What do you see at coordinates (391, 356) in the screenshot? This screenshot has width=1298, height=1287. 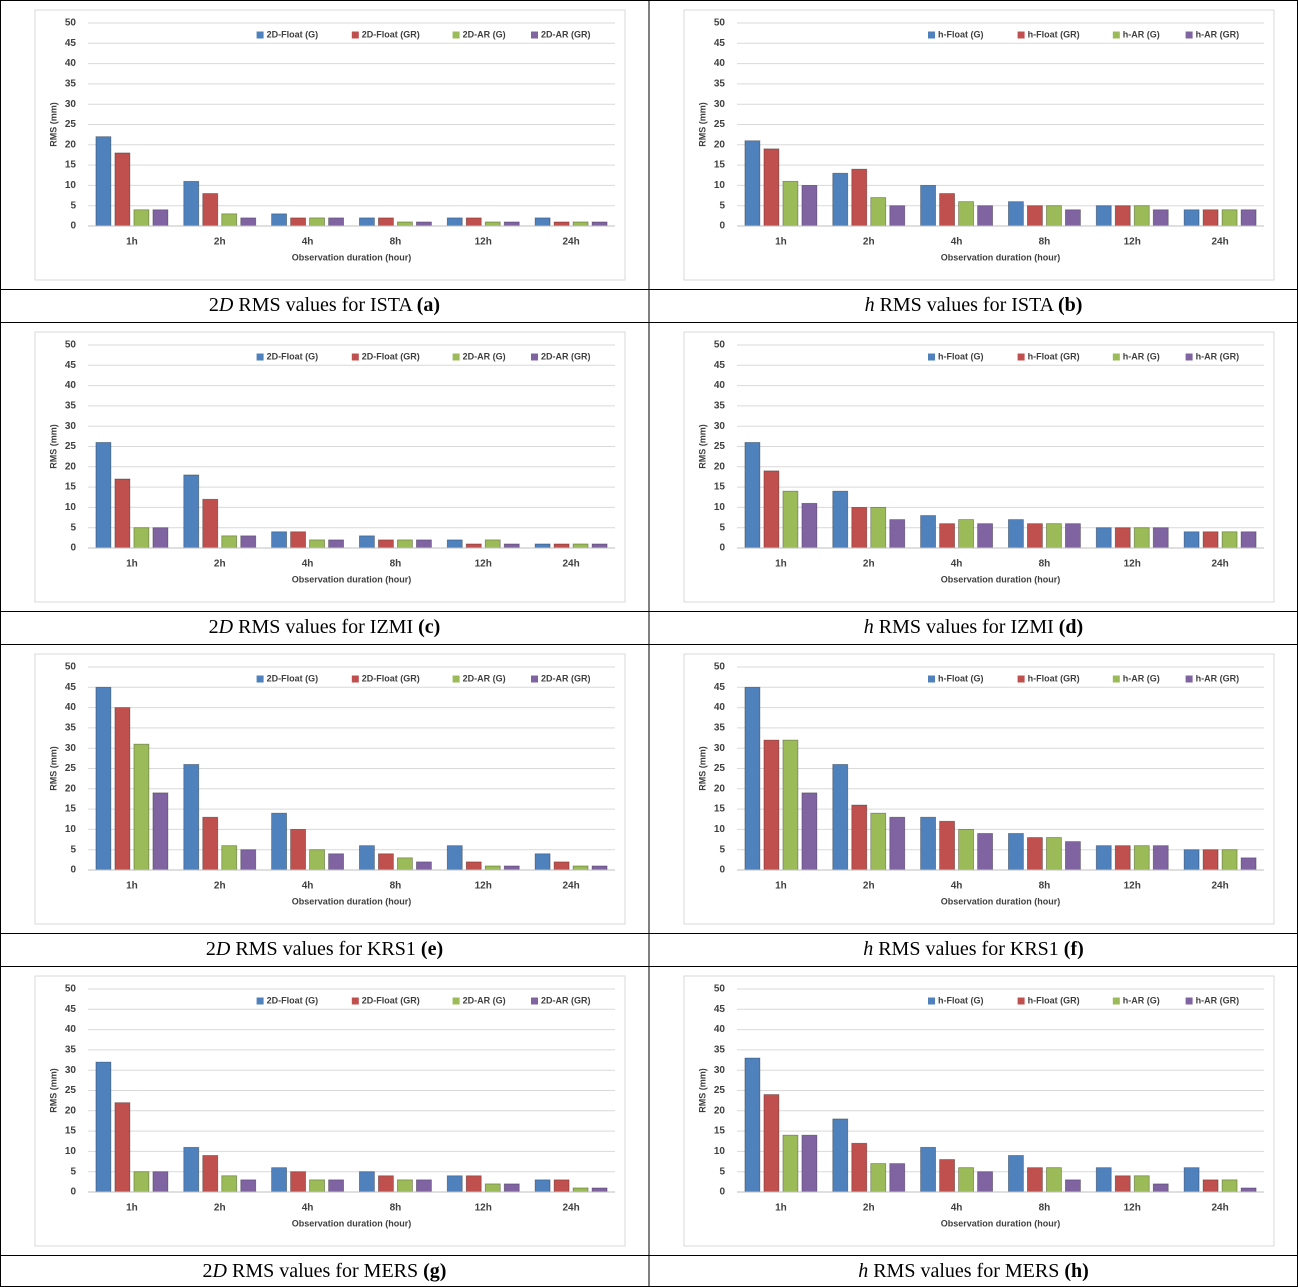 I see `legend-label: 2D-Float (GR)` at bounding box center [391, 356].